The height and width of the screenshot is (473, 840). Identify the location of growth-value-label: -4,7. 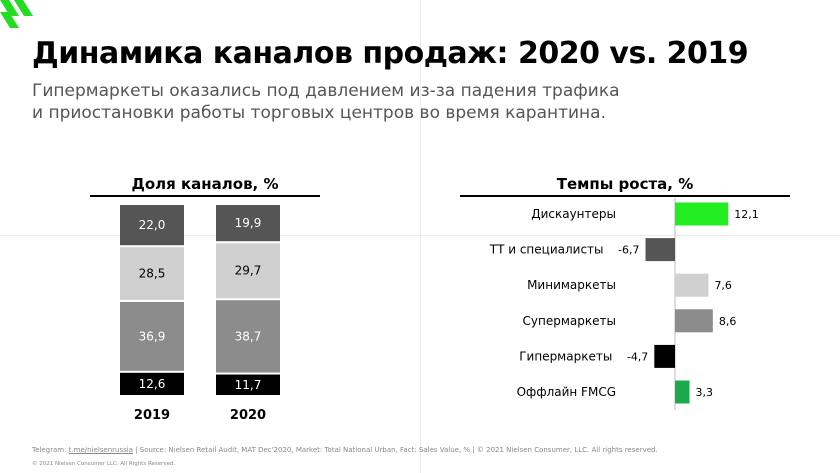
(637, 356).